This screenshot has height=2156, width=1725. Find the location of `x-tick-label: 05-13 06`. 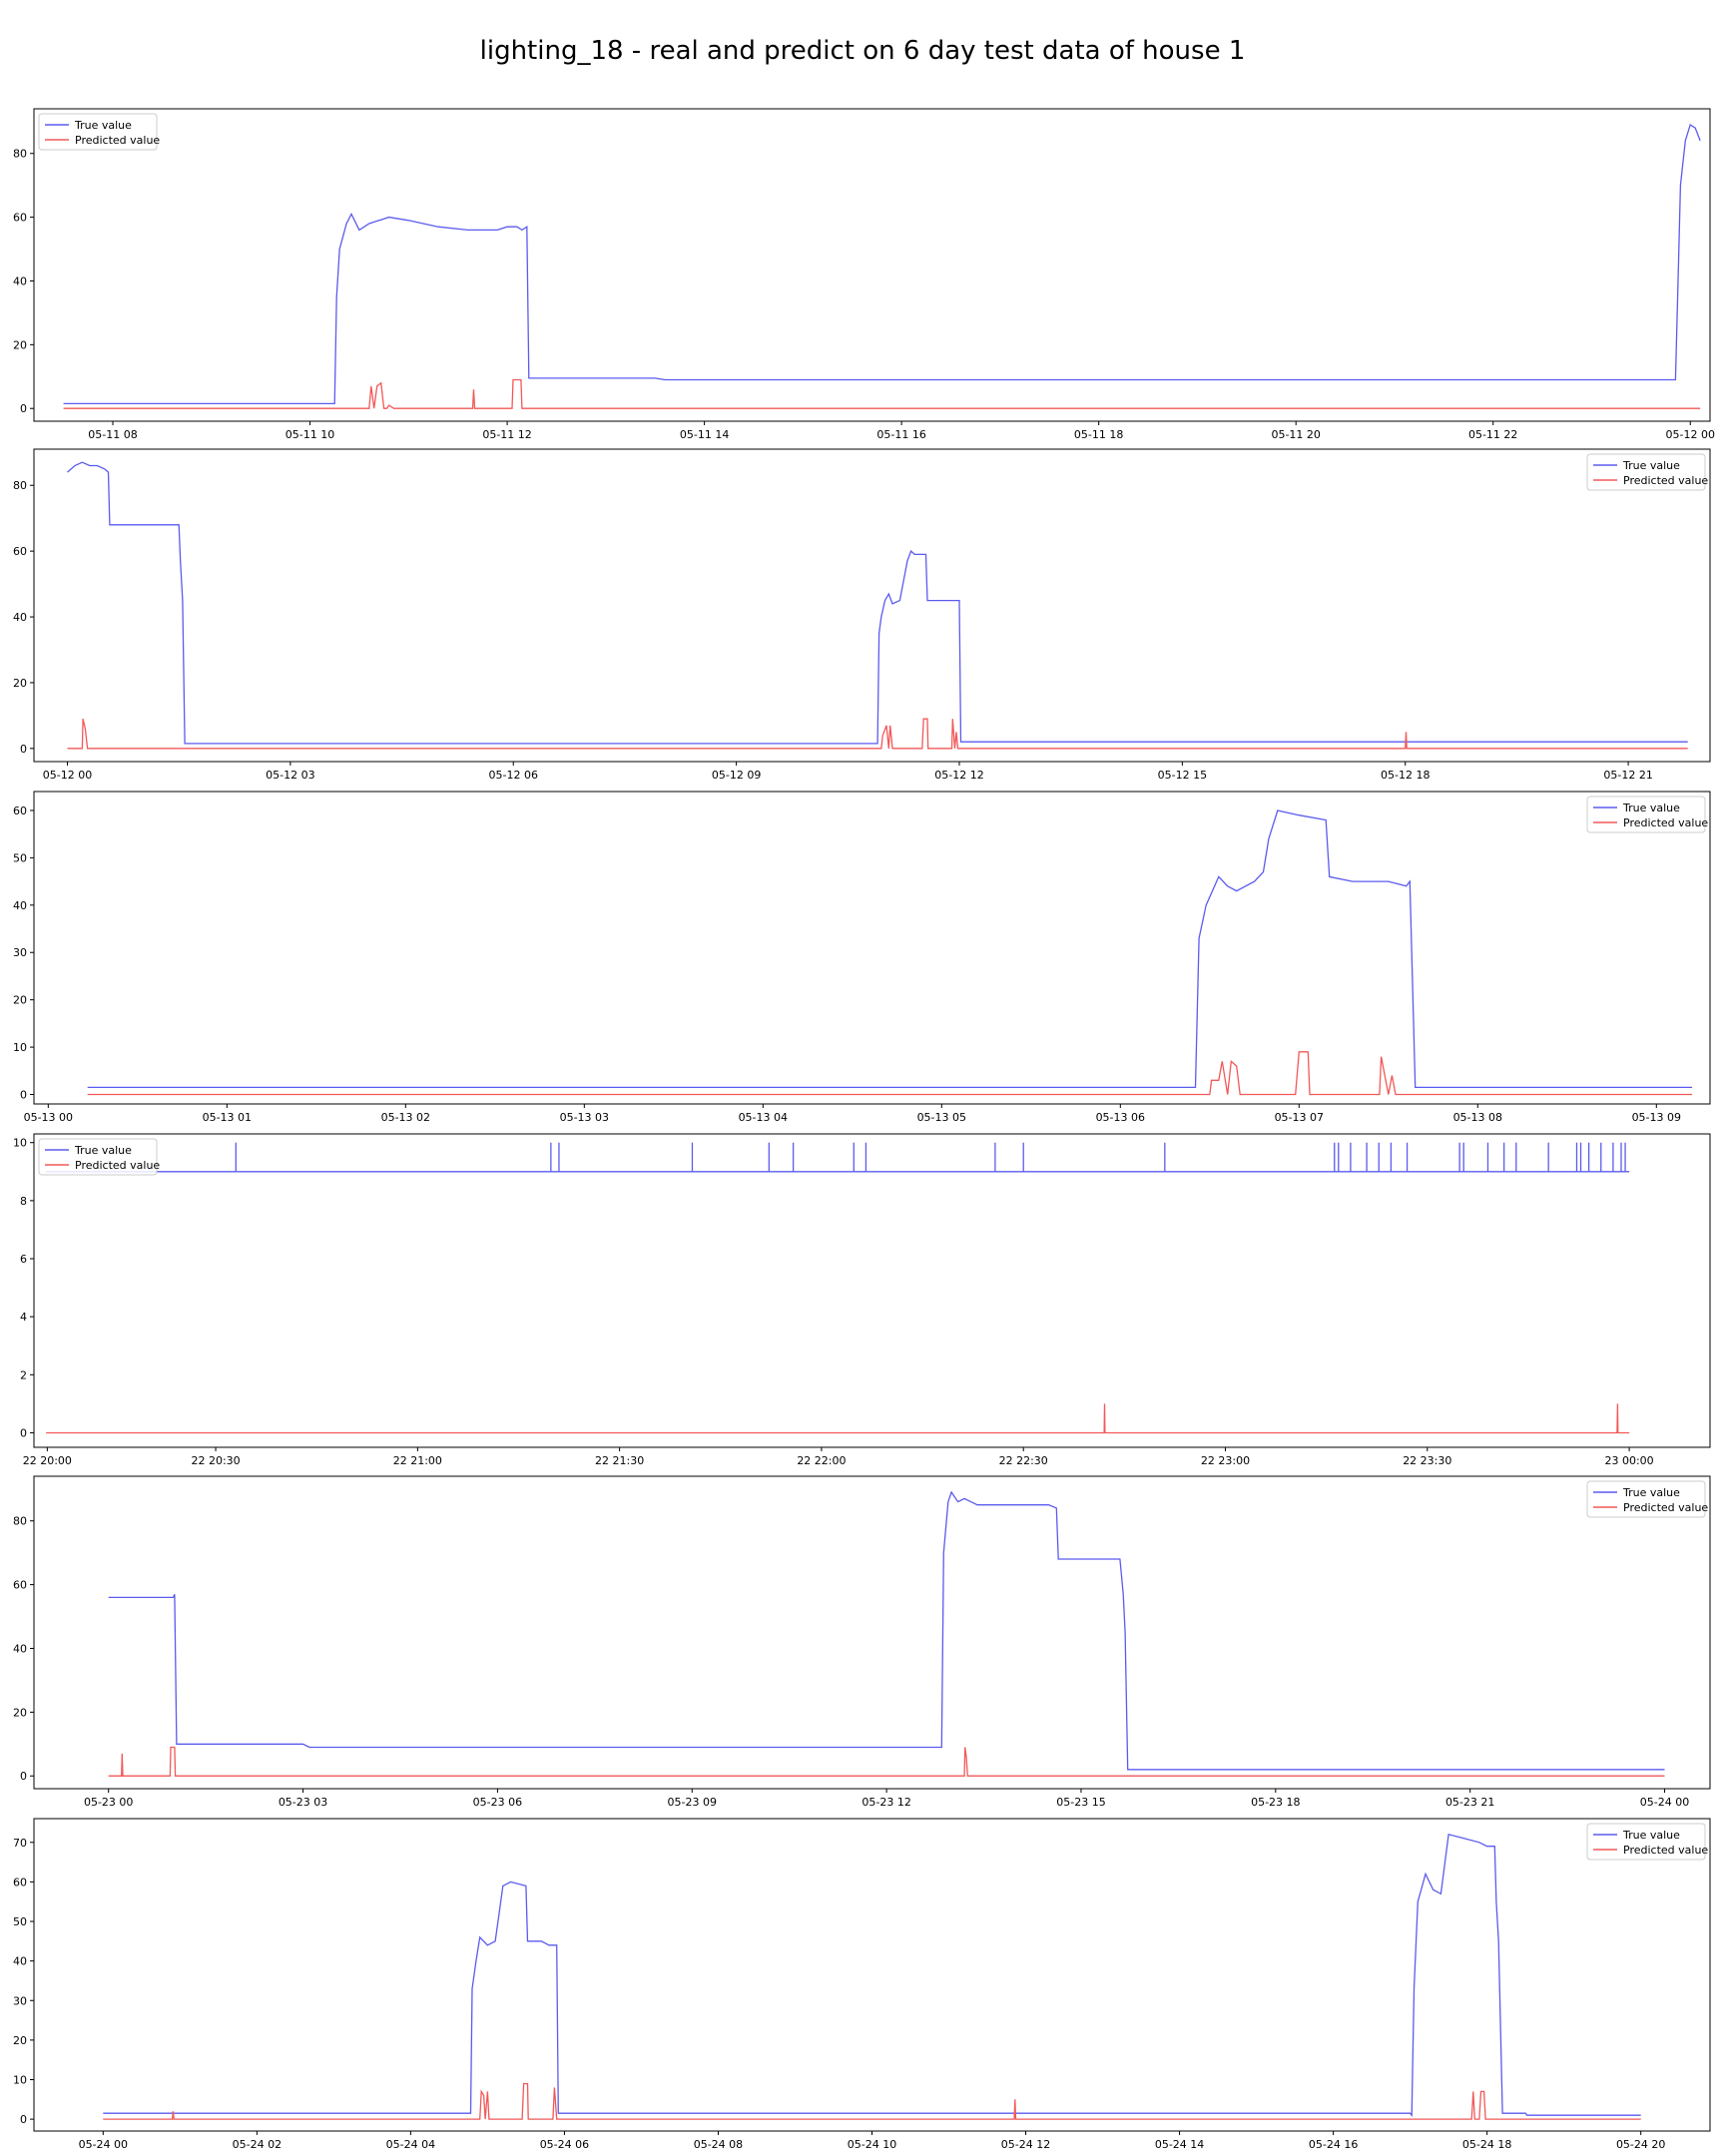

x-tick-label: 05-13 06 is located at coordinates (1120, 1117).